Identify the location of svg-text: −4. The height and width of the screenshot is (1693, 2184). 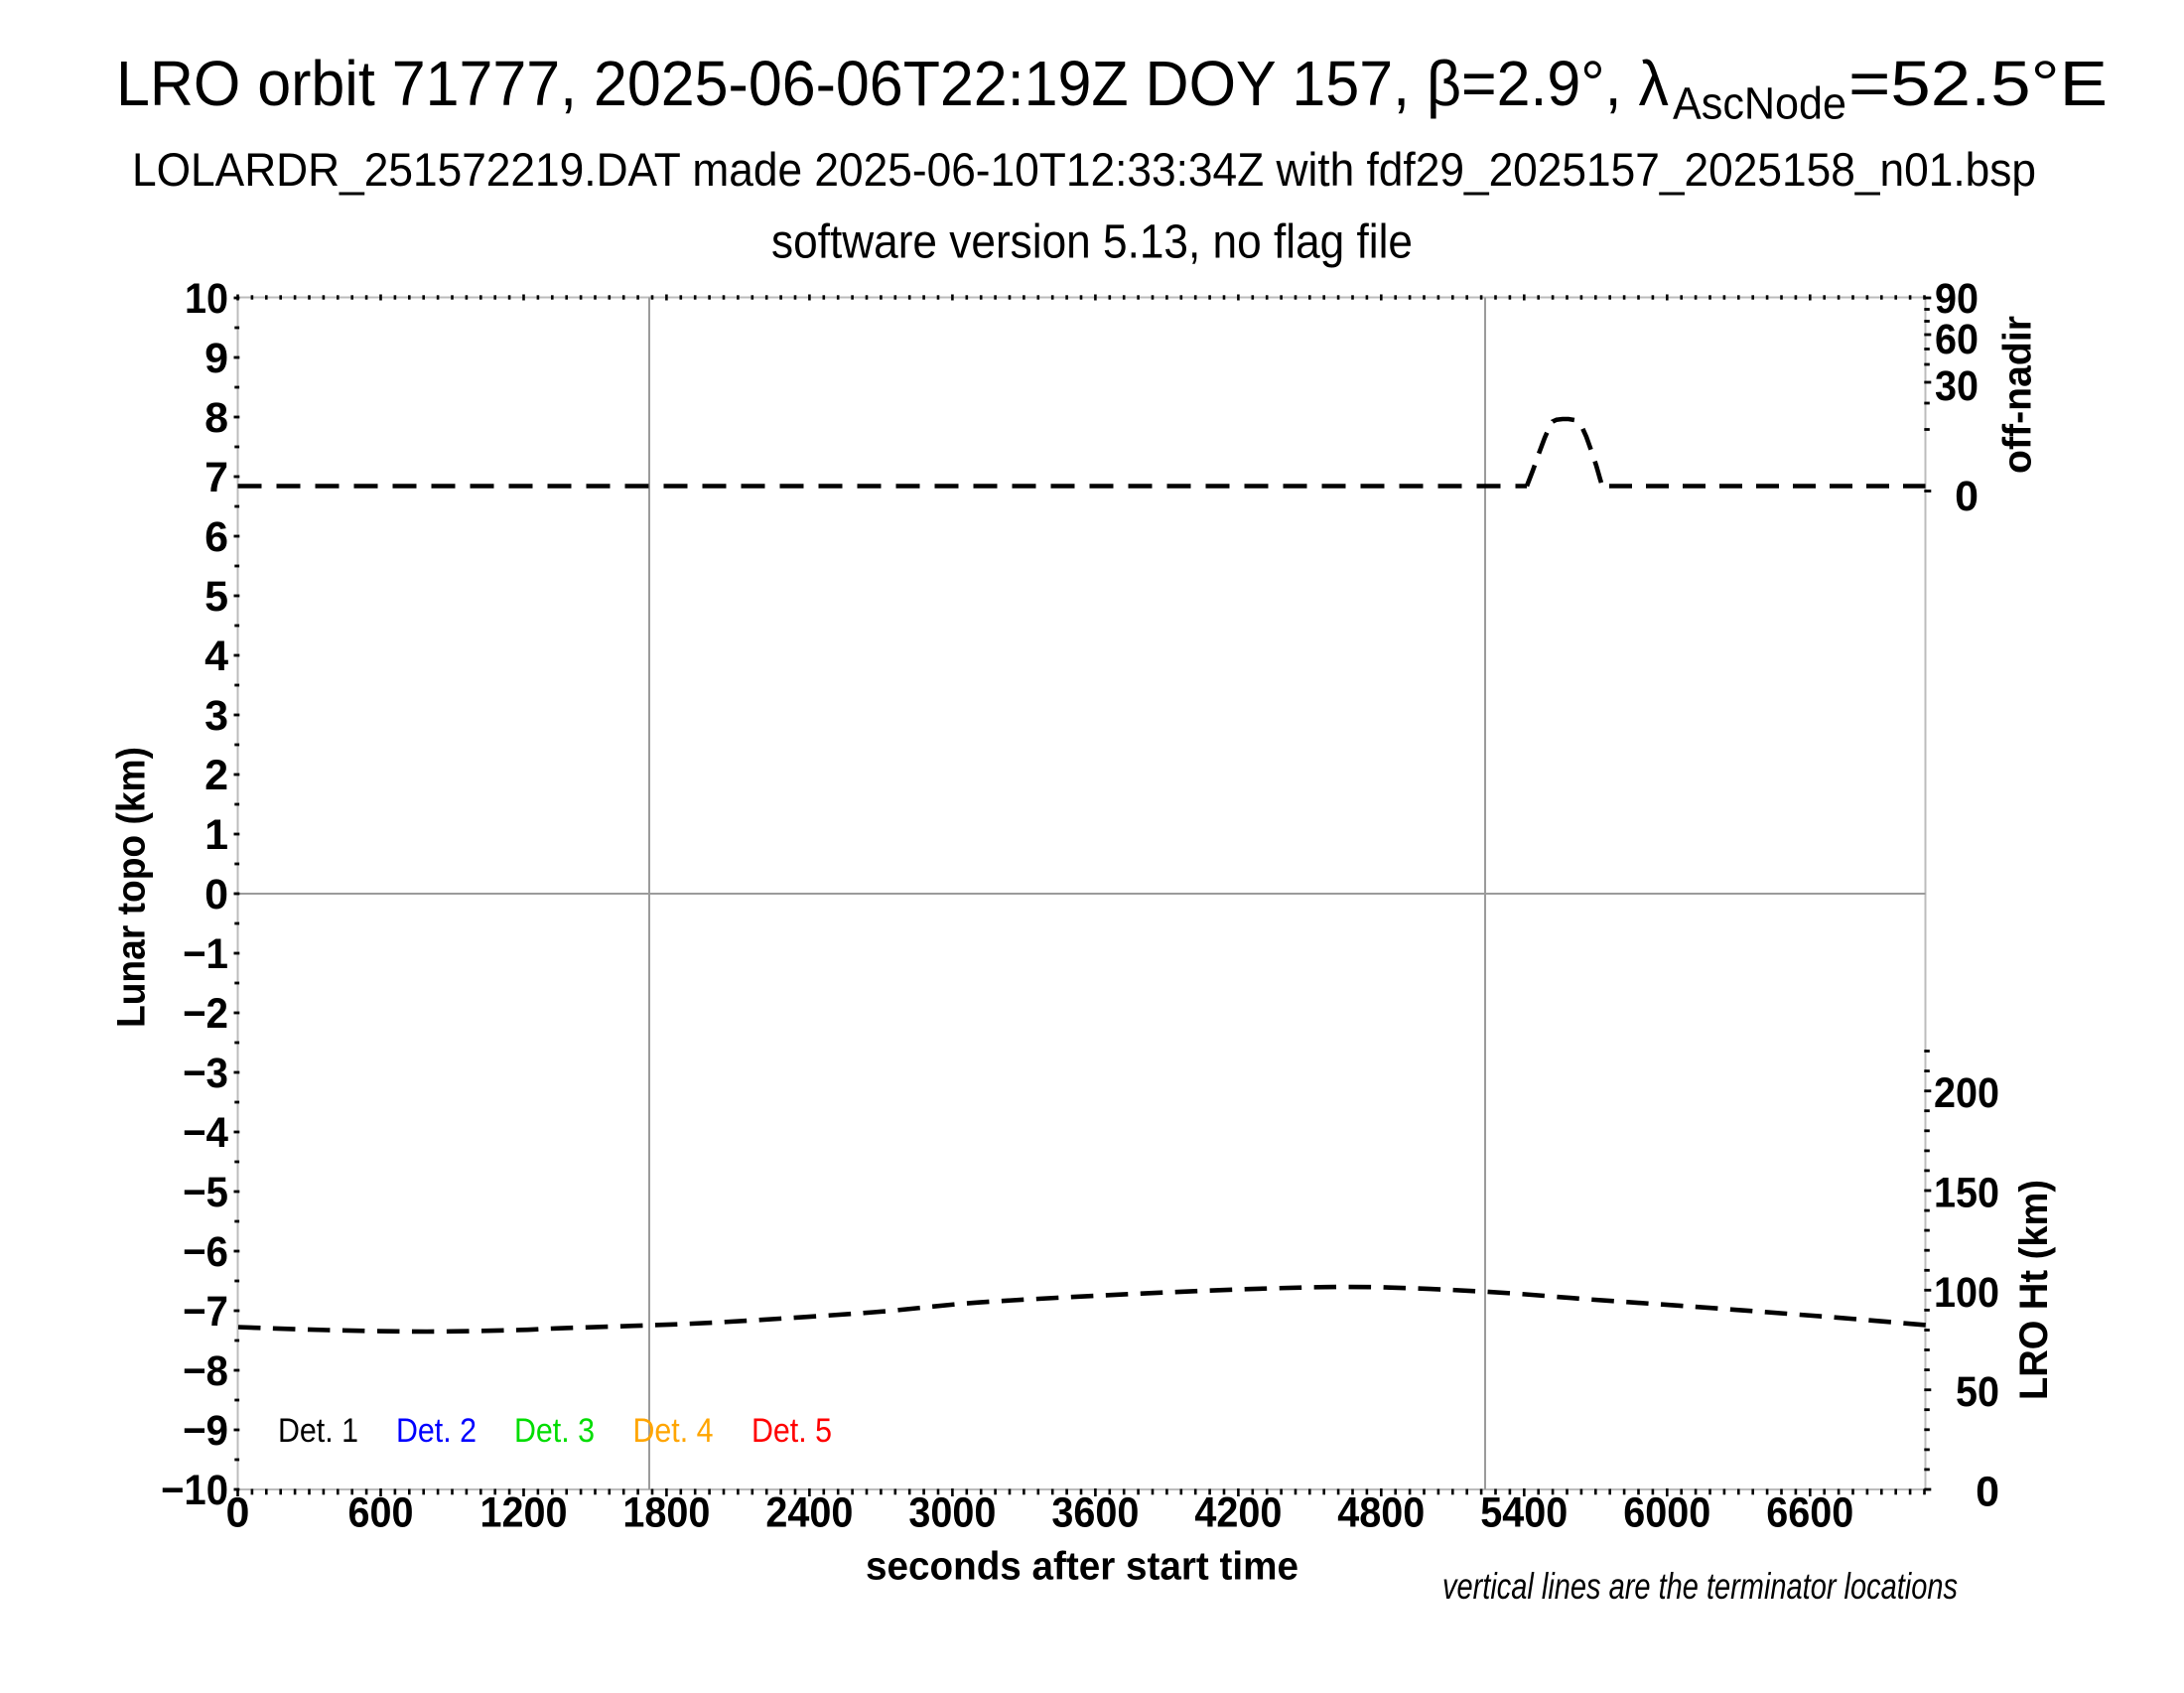
(205, 1133).